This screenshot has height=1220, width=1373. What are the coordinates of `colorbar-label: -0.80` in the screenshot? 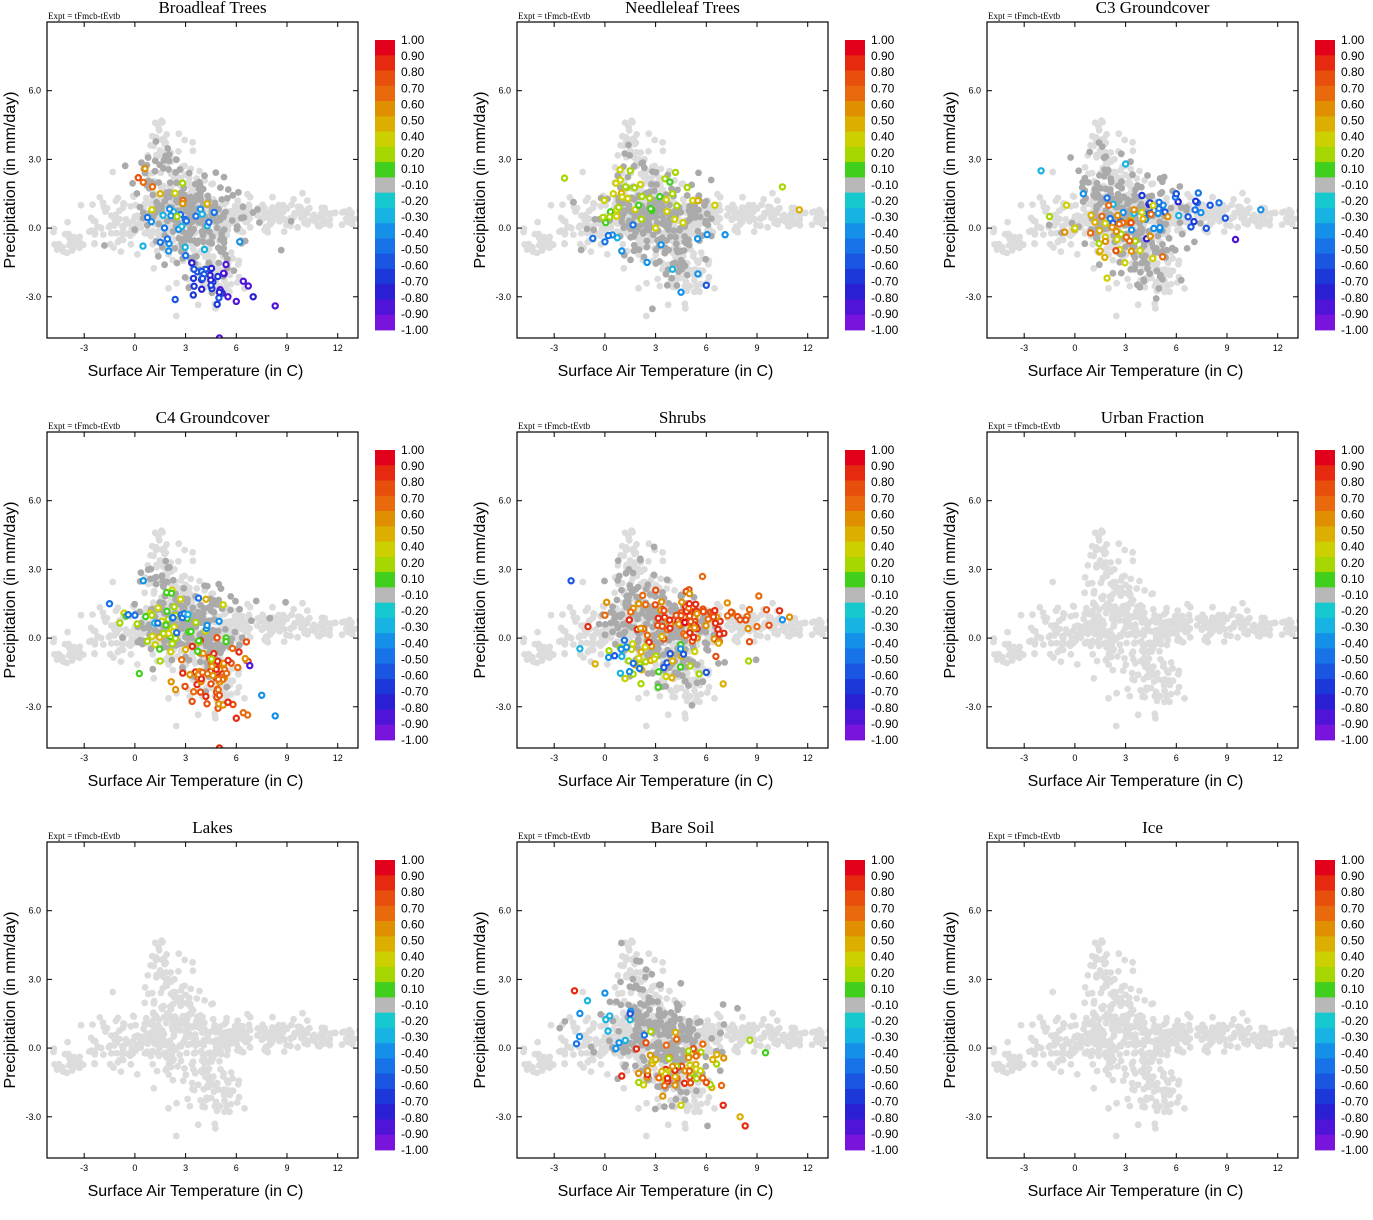 It's located at (1355, 298).